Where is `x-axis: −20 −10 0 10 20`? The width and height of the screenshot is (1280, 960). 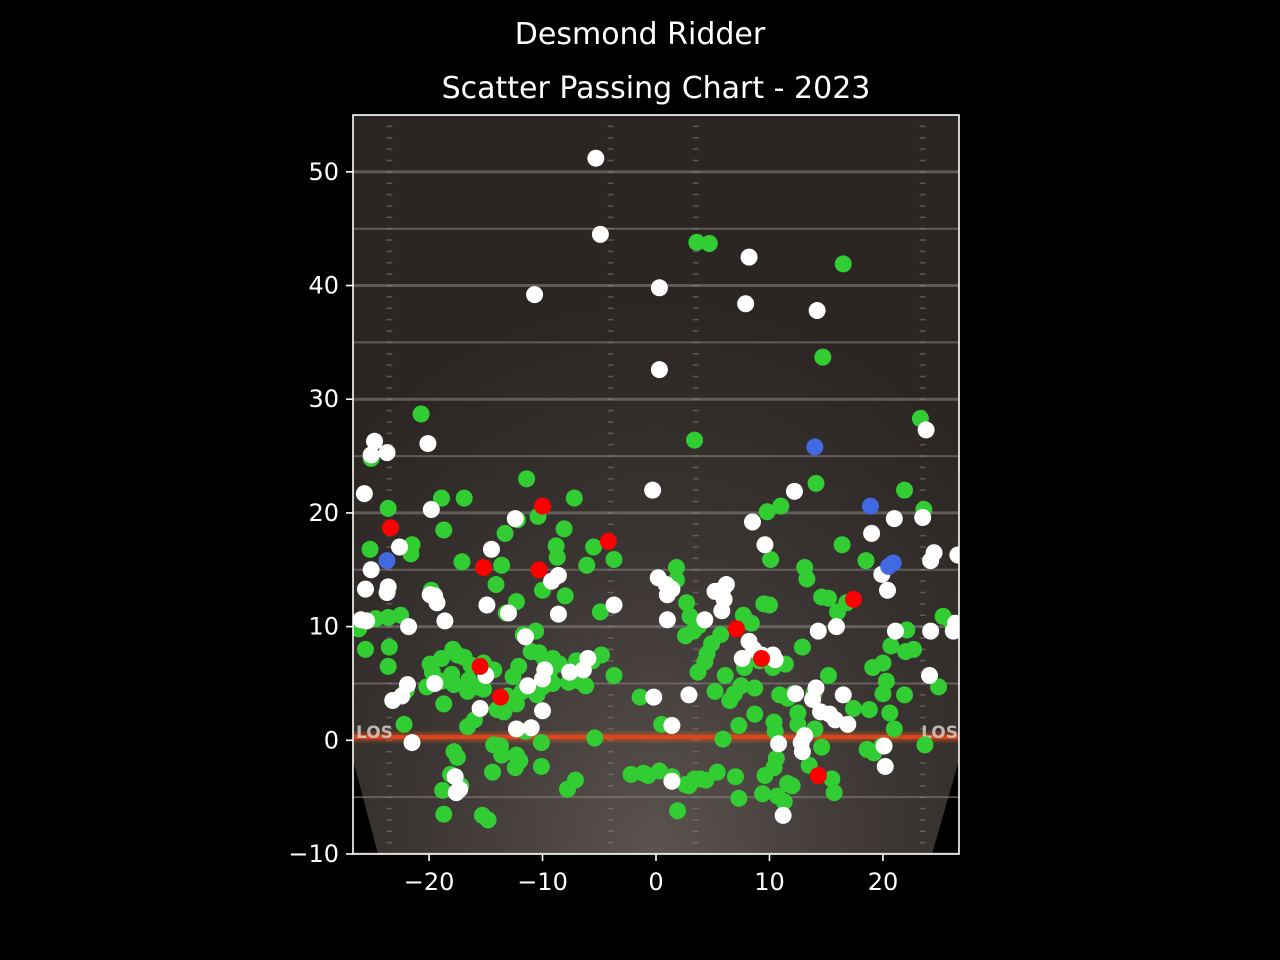
x-axis: −20 −10 0 10 20 is located at coordinates (651, 875).